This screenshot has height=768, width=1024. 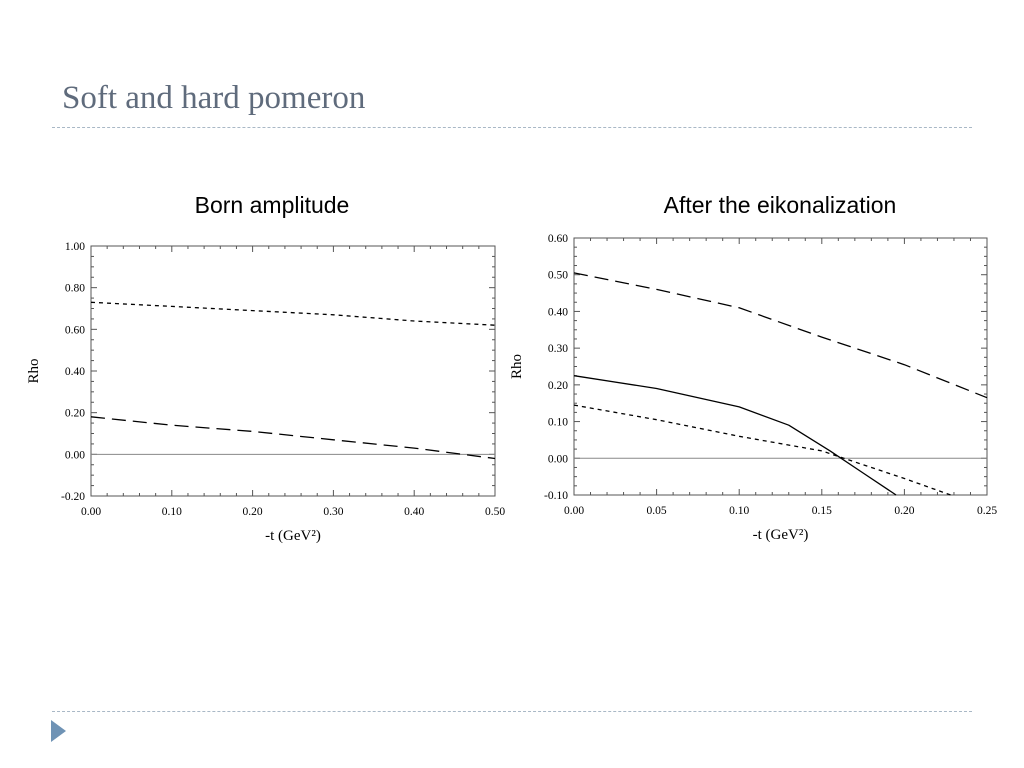 I want to click on chart-title-born: Born amplitude, so click(x=272, y=205).